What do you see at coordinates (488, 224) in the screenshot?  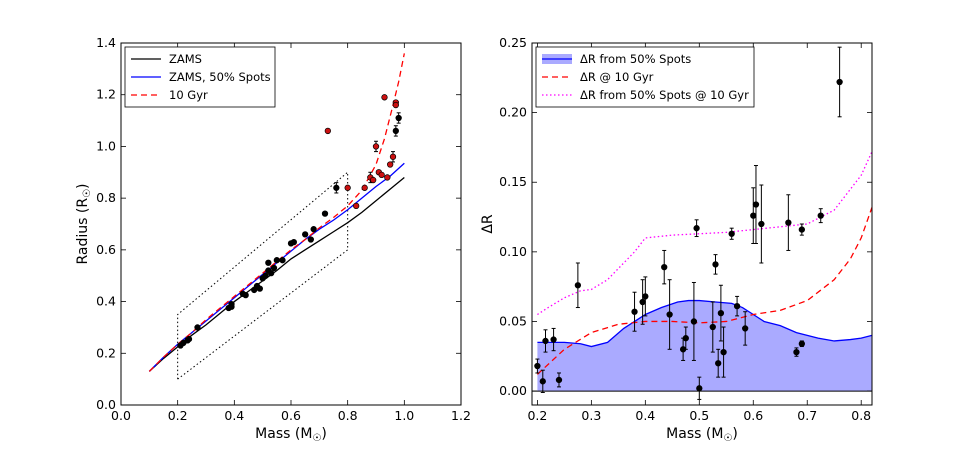 I see `right-y-axis-label: ΔR` at bounding box center [488, 224].